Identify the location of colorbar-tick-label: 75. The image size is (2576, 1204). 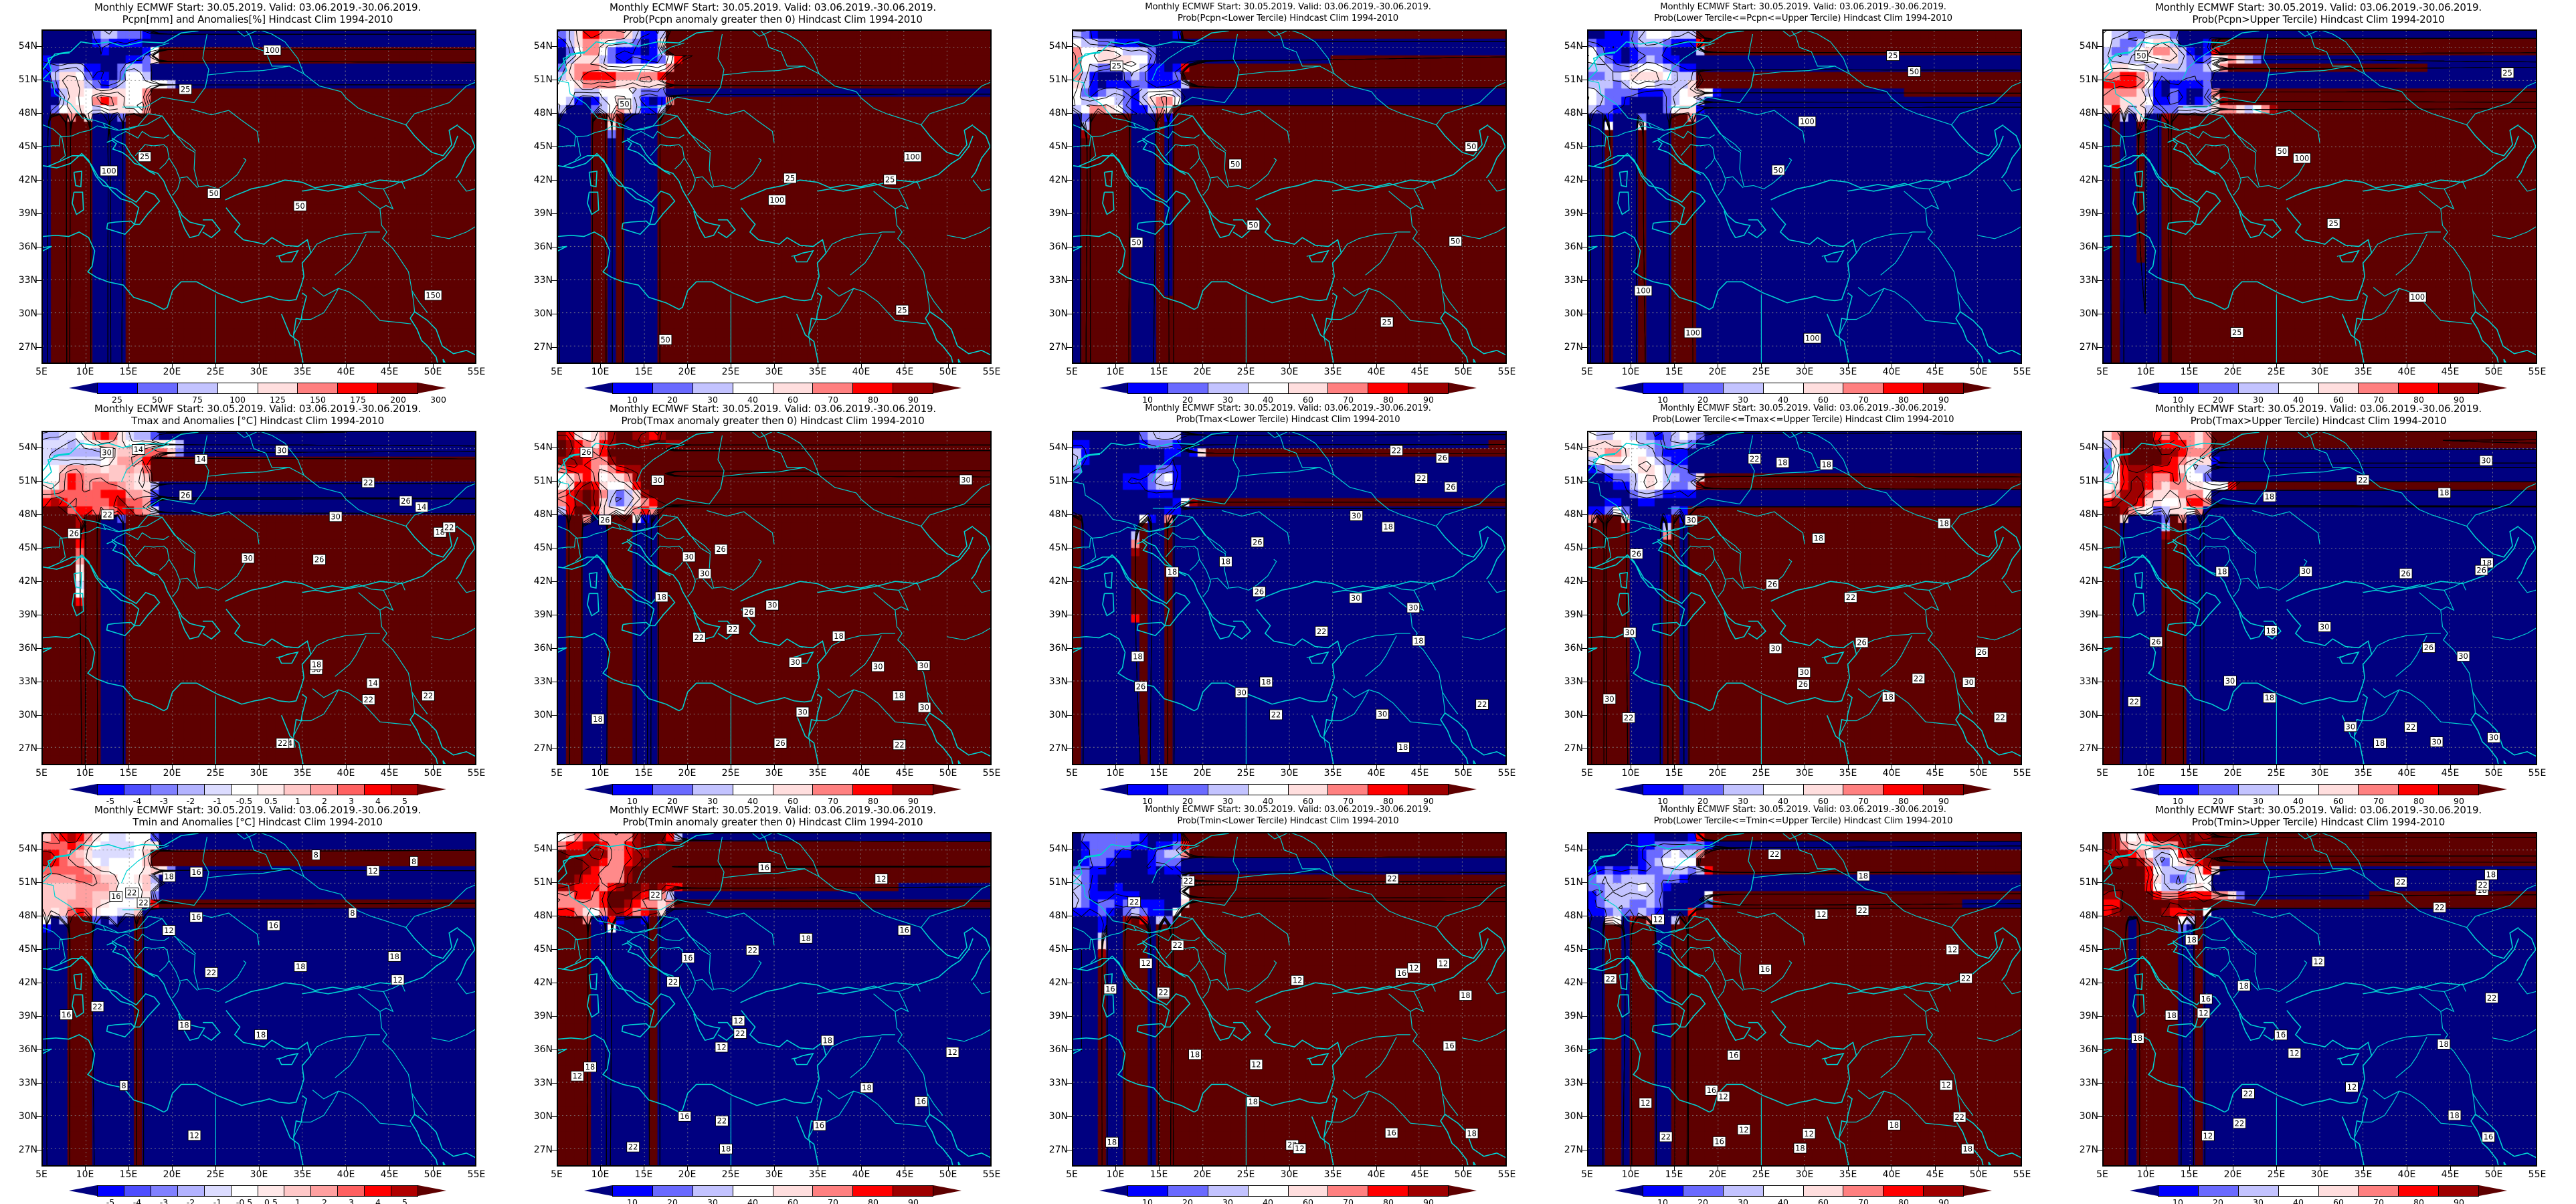
(197, 400).